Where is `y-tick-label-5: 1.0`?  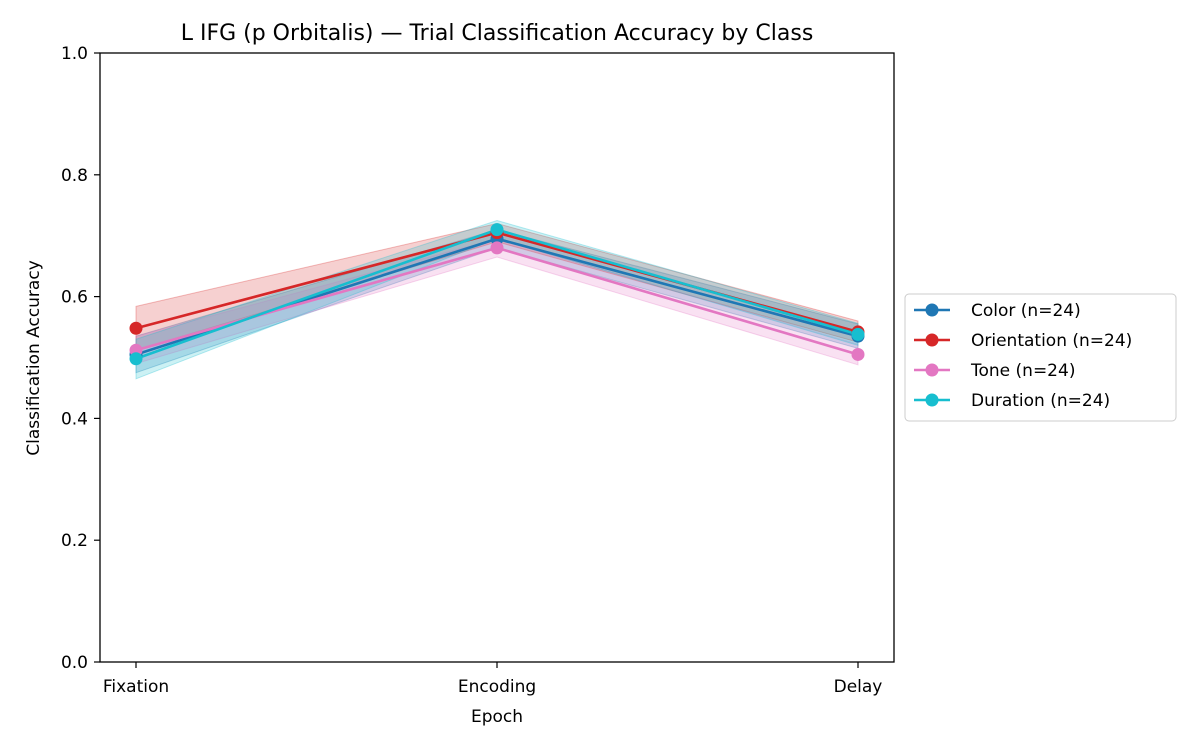 y-tick-label-5: 1.0 is located at coordinates (74, 54).